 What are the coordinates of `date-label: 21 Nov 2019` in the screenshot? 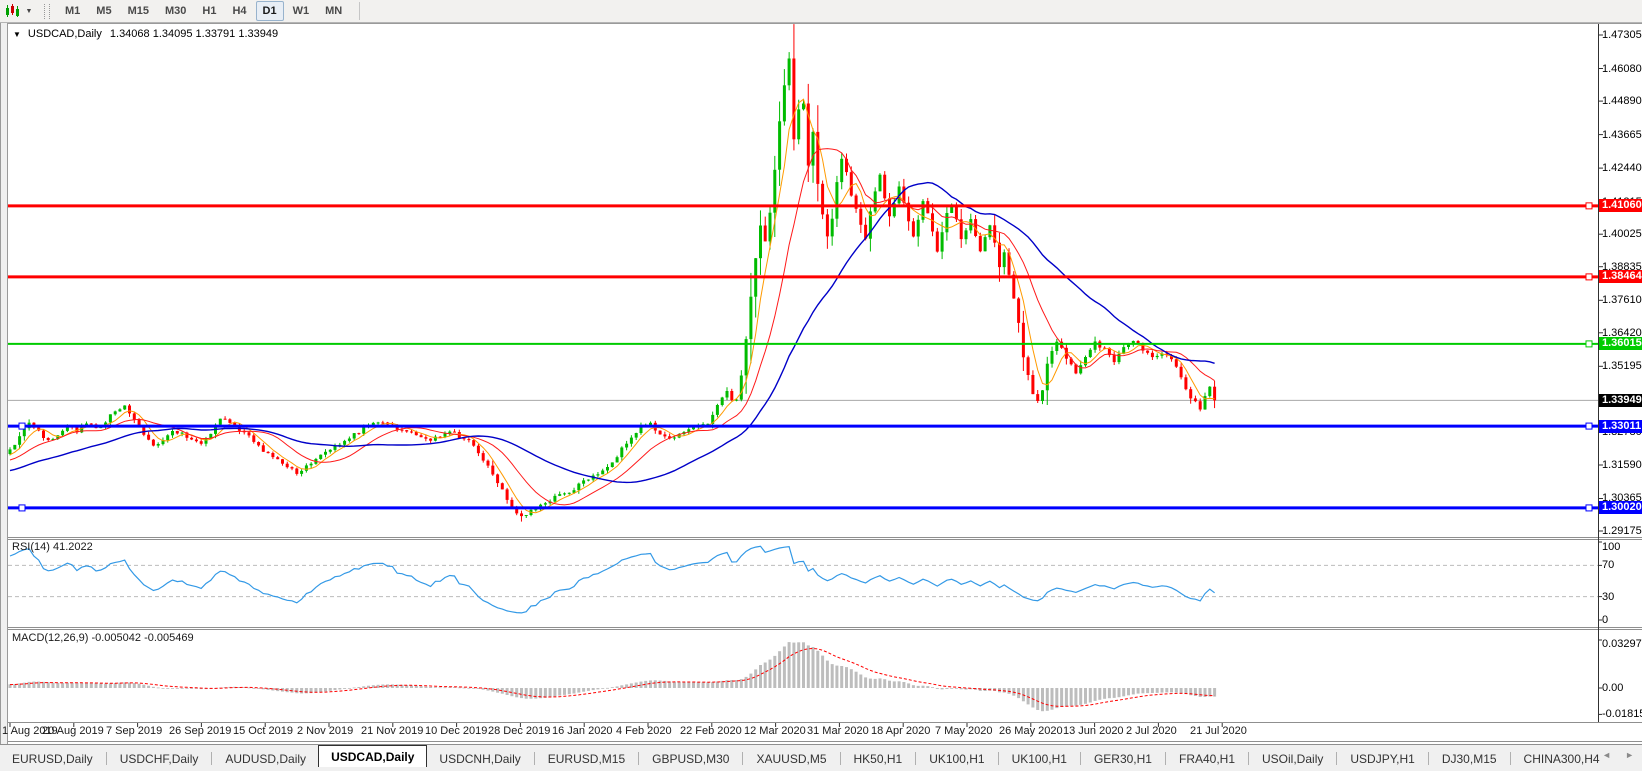 It's located at (392, 731).